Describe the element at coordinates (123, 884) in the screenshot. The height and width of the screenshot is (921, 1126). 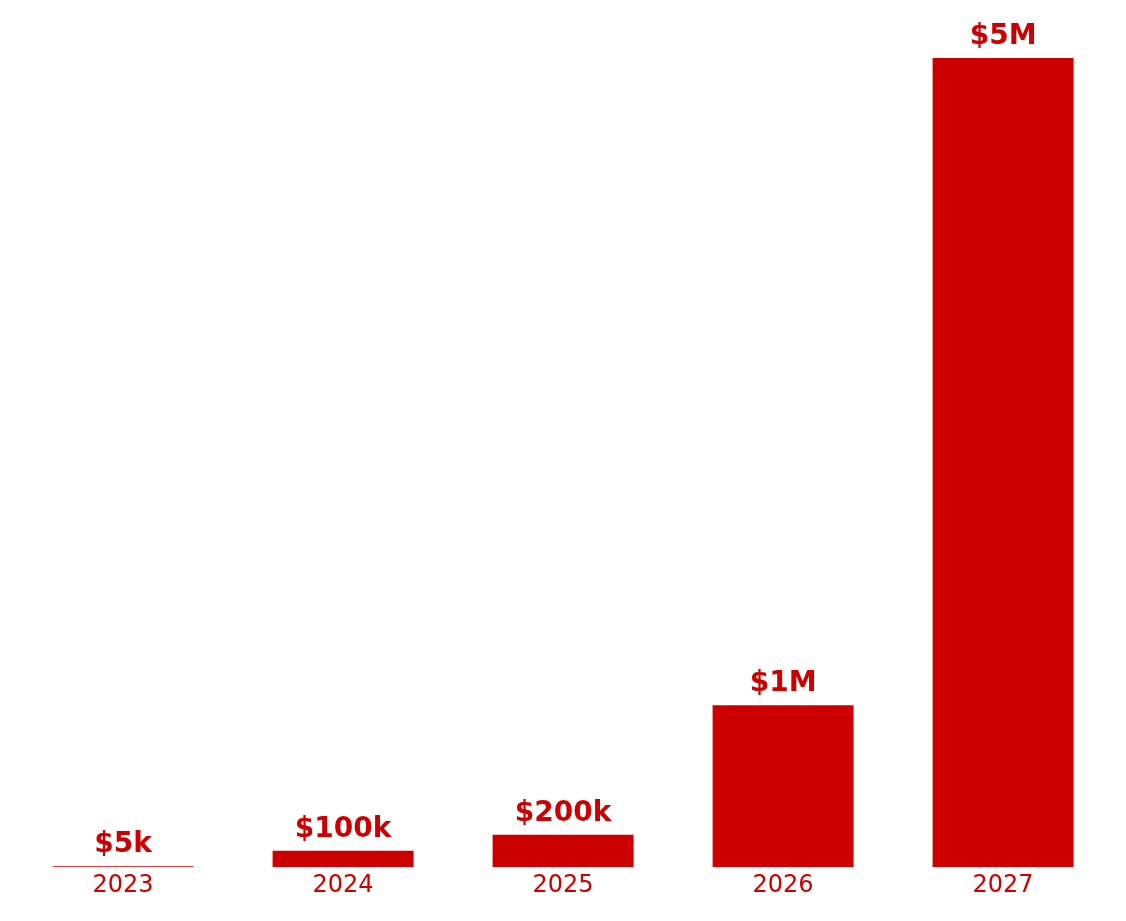
I see `x-tick-label: 2023` at that location.